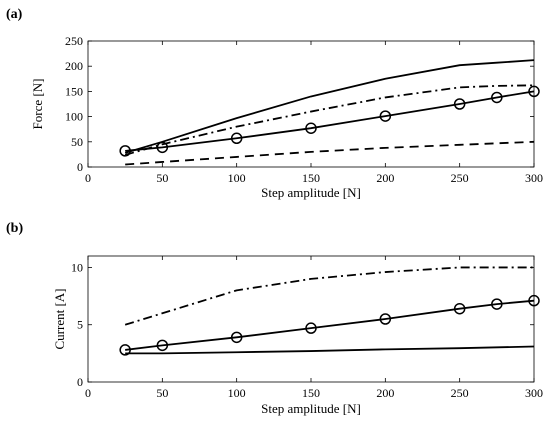 The height and width of the screenshot is (427, 550). Describe the element at coordinates (237, 393) in the screenshot. I see `panel-b-x-tick-label: 100` at that location.